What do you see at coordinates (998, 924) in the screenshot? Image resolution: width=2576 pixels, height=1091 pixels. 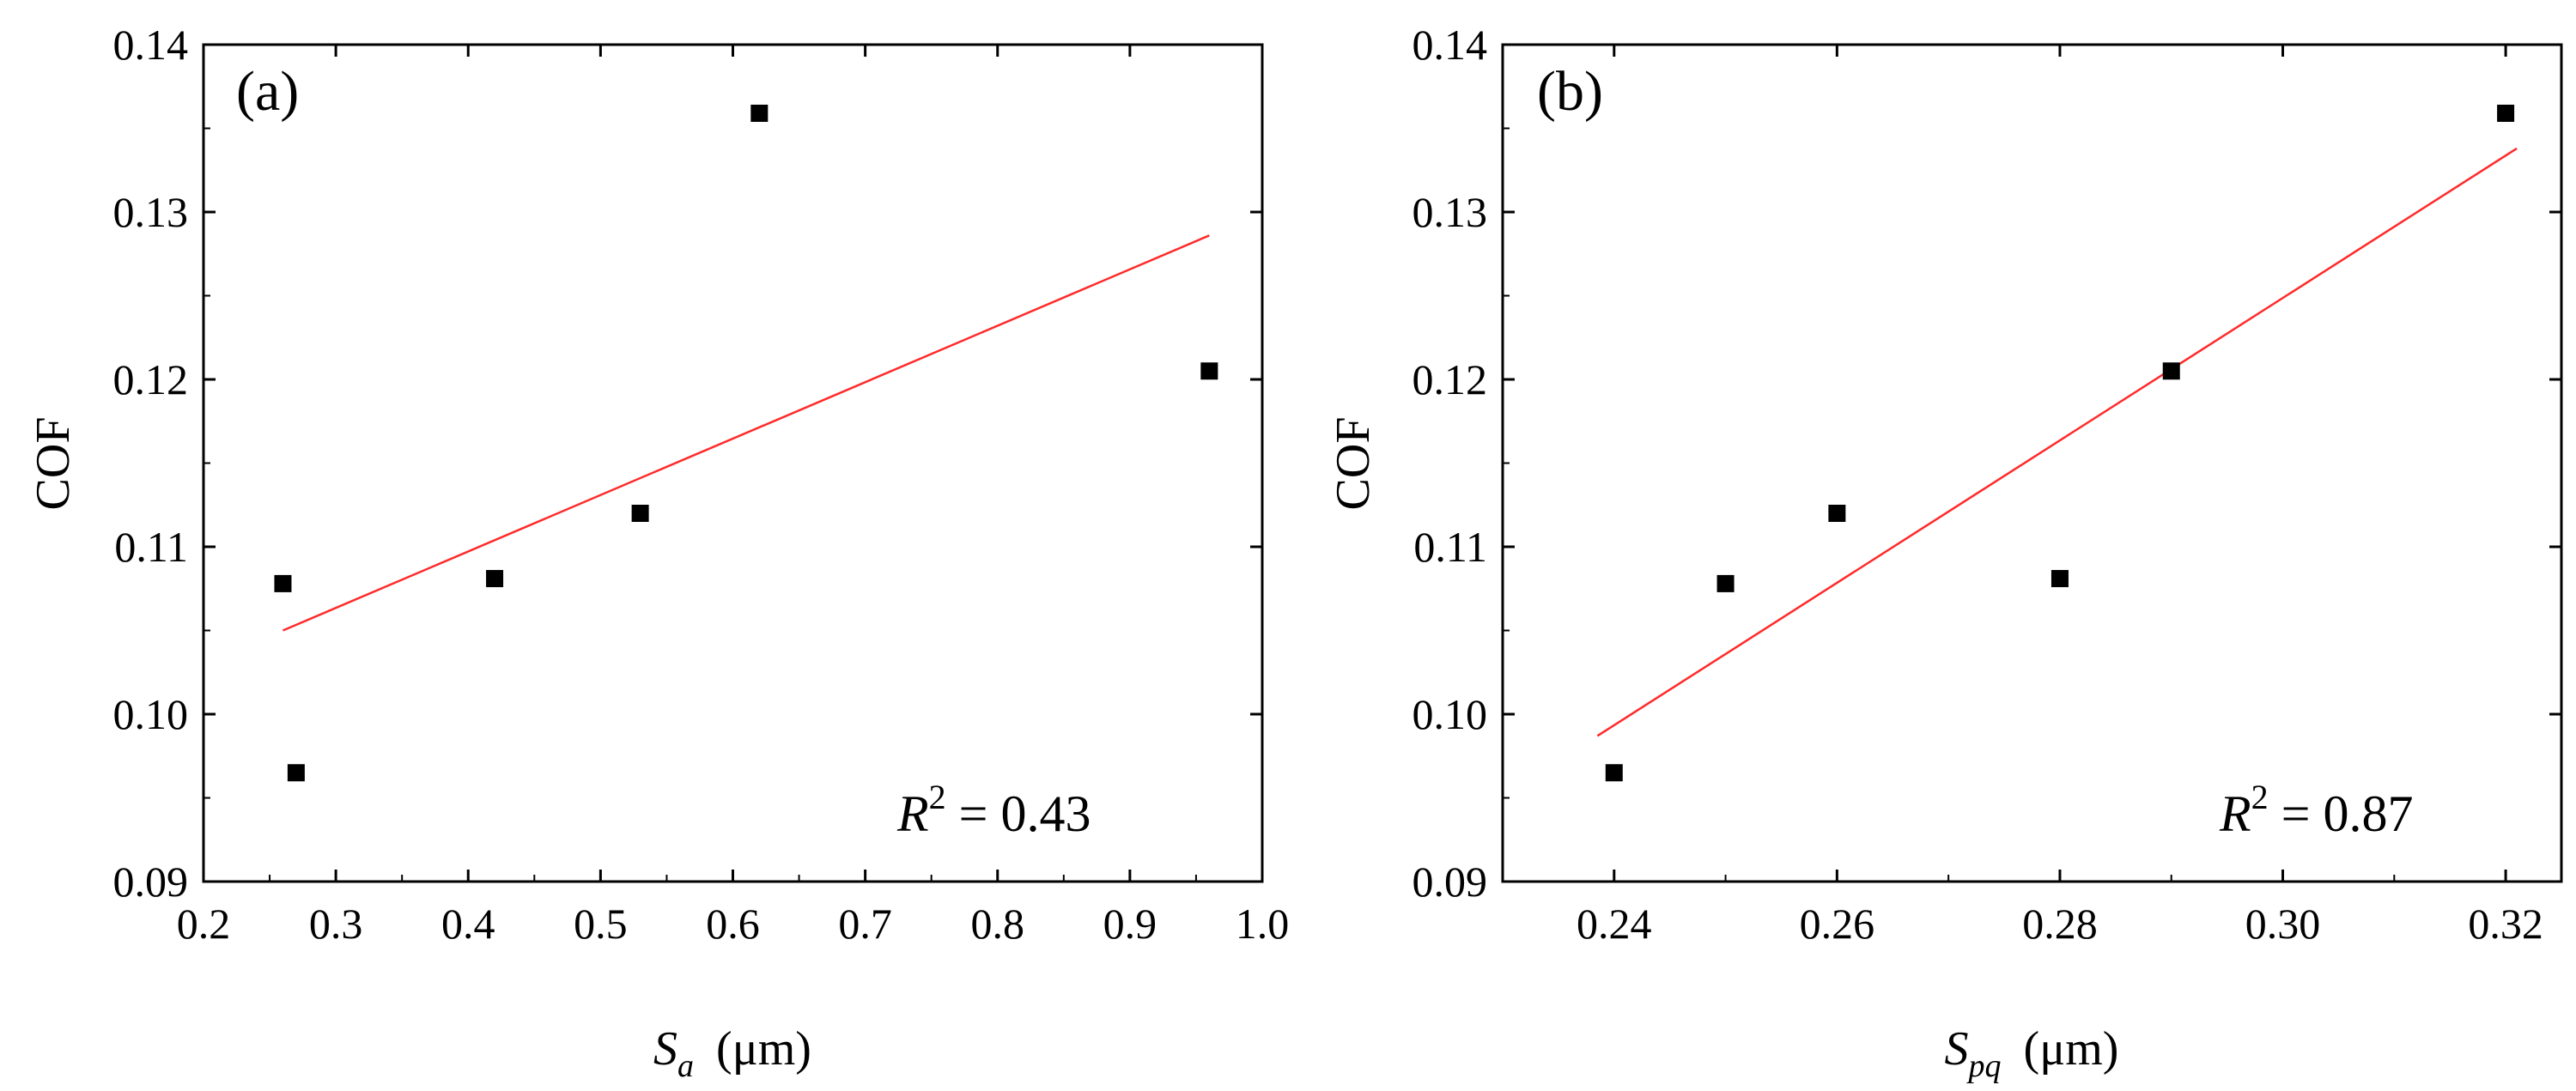 I see `x-tick-label: 0.8` at bounding box center [998, 924].